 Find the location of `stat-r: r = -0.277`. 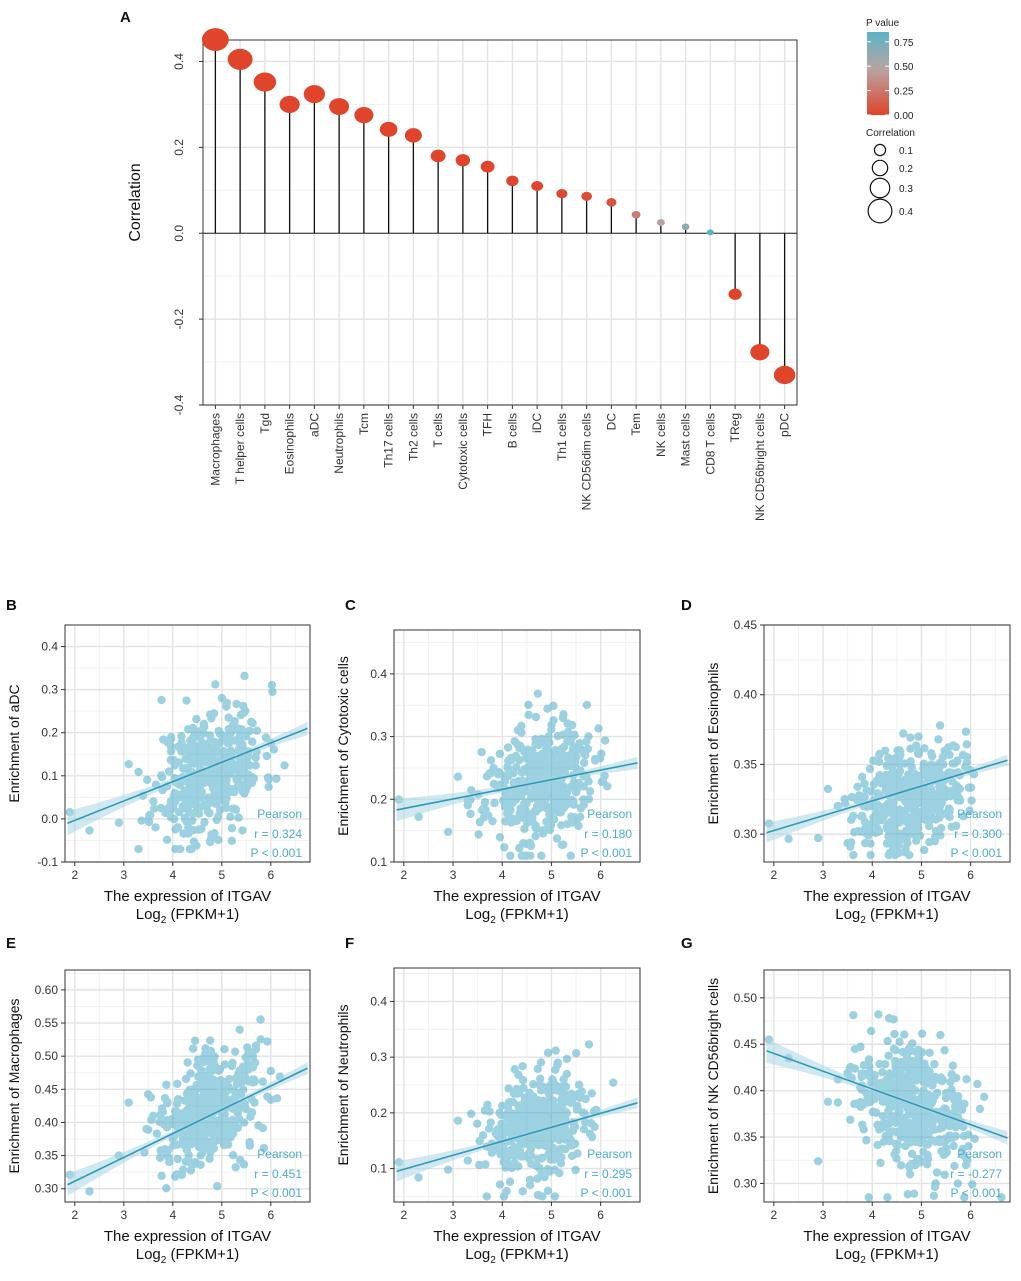

stat-r: r = -0.277 is located at coordinates (976, 1174).